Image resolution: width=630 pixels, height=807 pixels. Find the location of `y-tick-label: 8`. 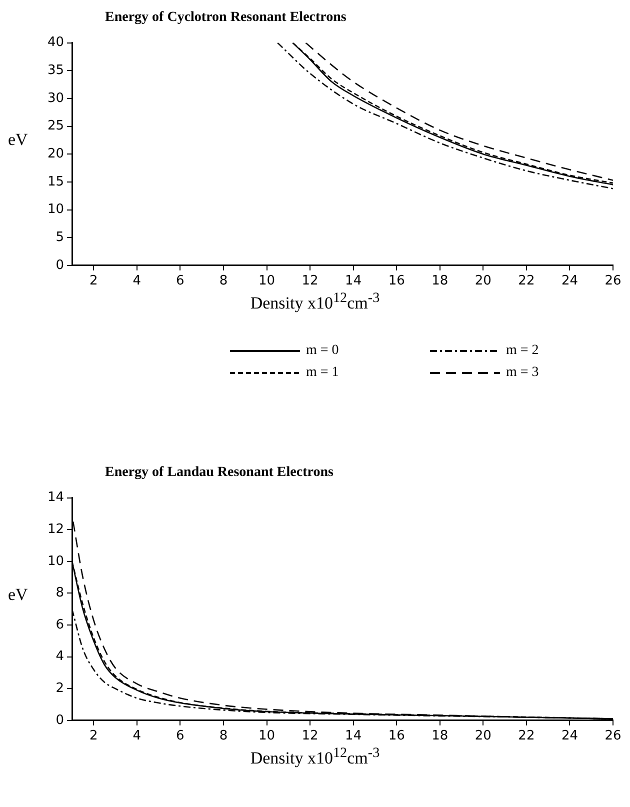

y-tick-label: 8 is located at coordinates (60, 593).